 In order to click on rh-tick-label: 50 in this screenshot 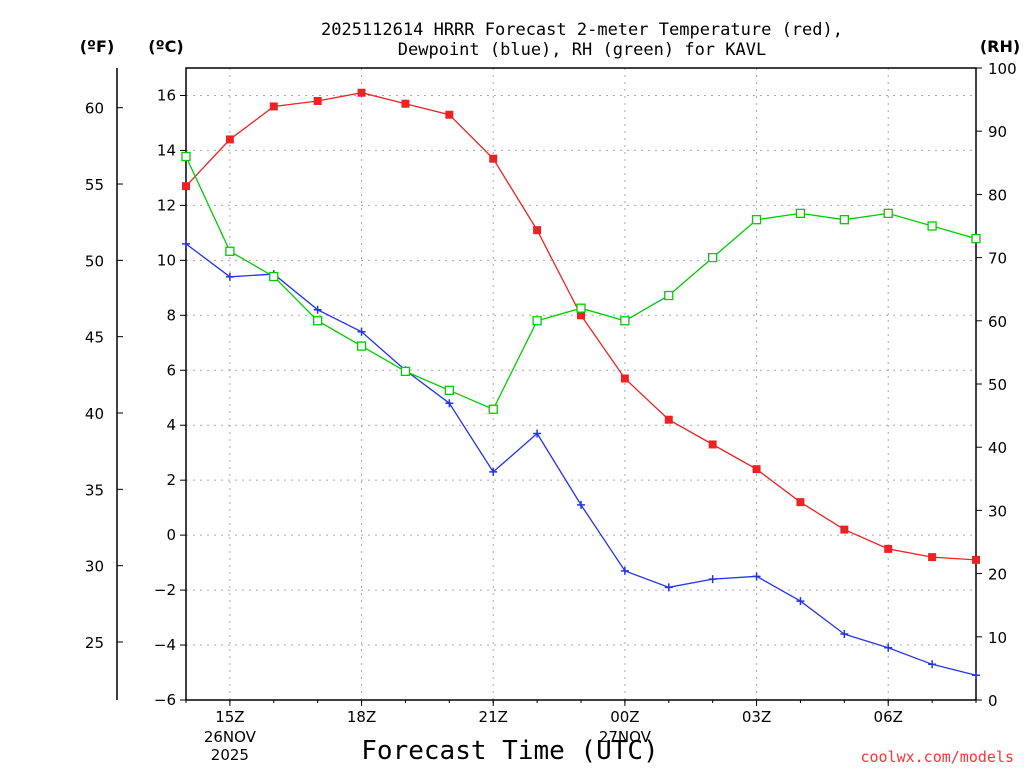, I will do `click(997, 385)`.